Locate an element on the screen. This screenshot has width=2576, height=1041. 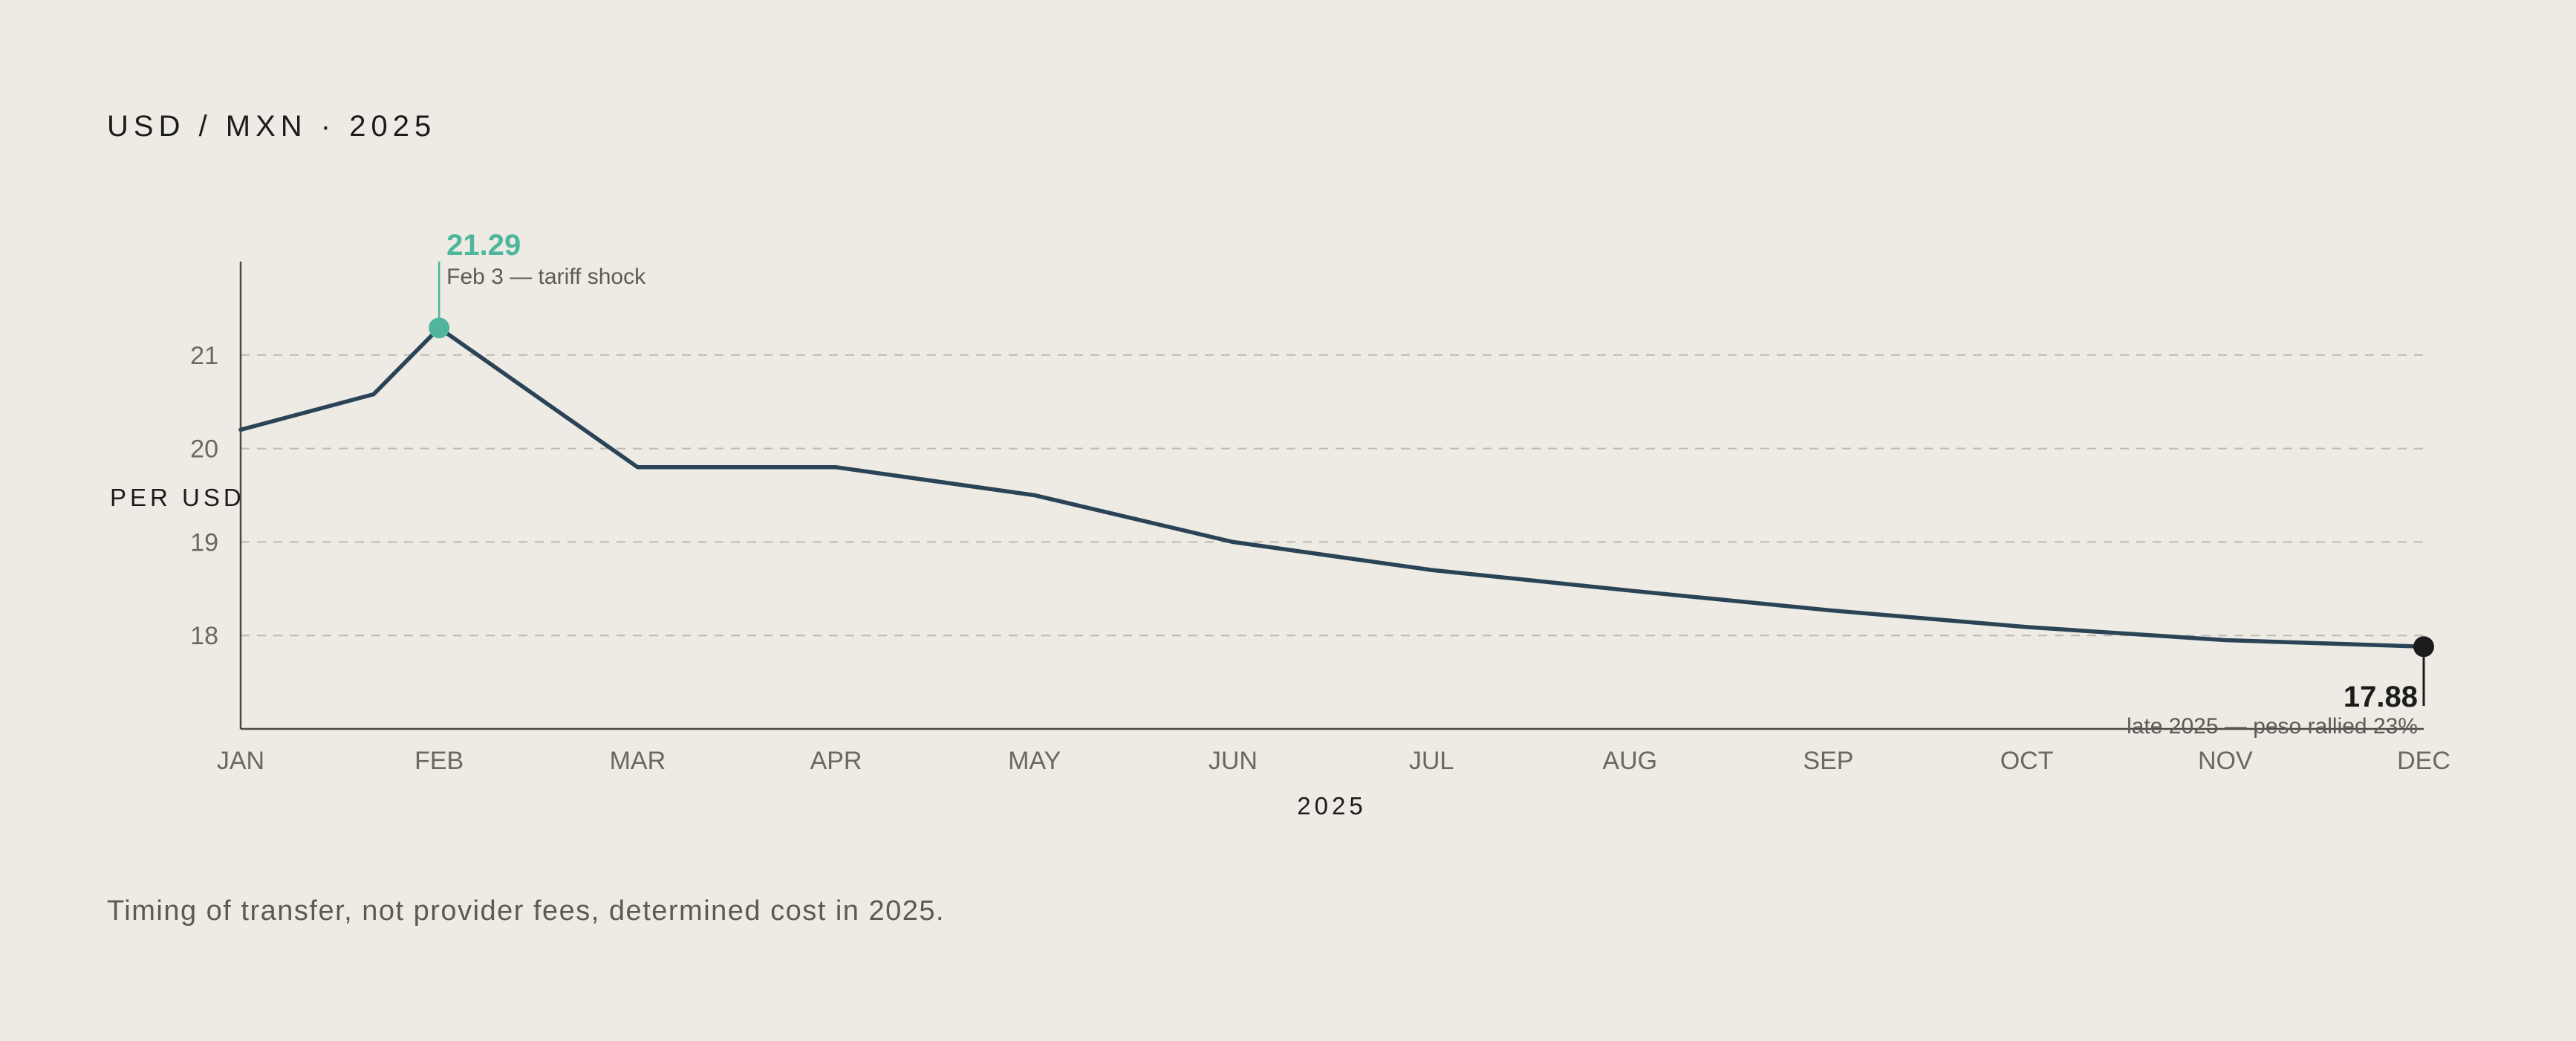
x-tick-mar: MAR is located at coordinates (638, 761).